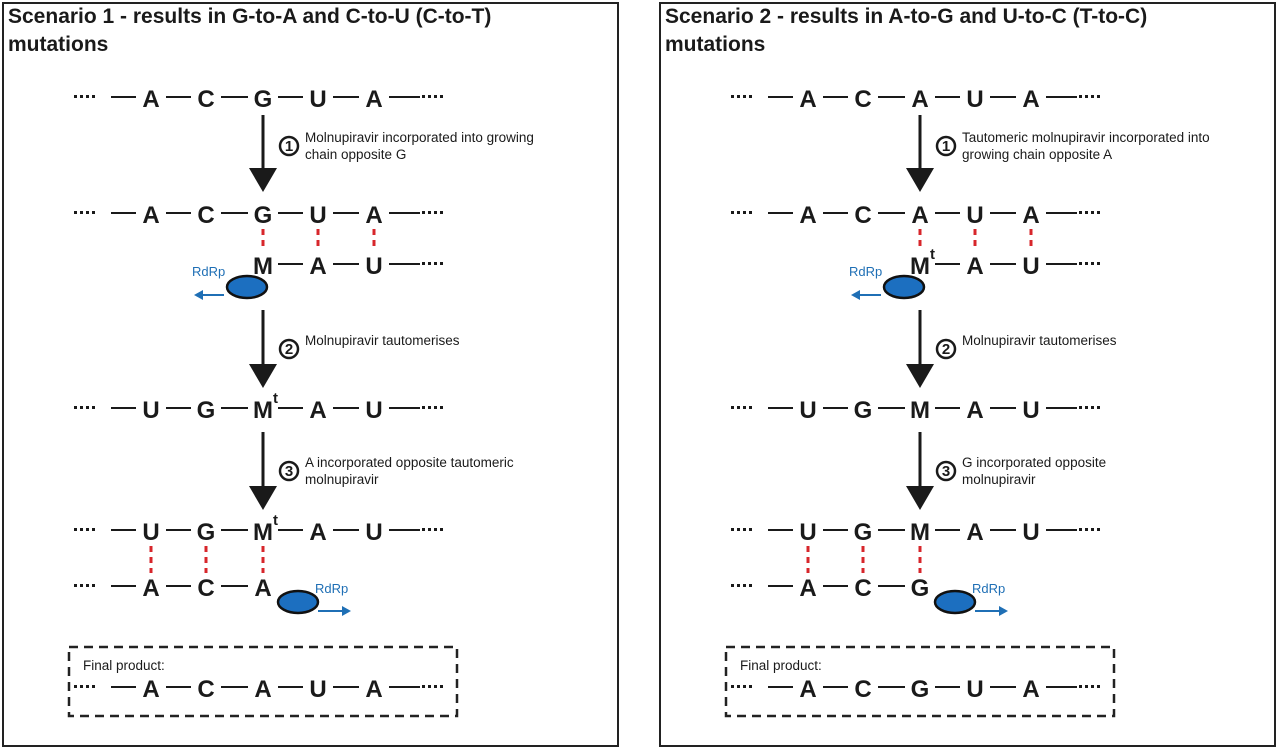 Image resolution: width=1280 pixels, height=750 pixels. What do you see at coordinates (904, 287) in the screenshot?
I see `rdrp-enzyme-icon` at bounding box center [904, 287].